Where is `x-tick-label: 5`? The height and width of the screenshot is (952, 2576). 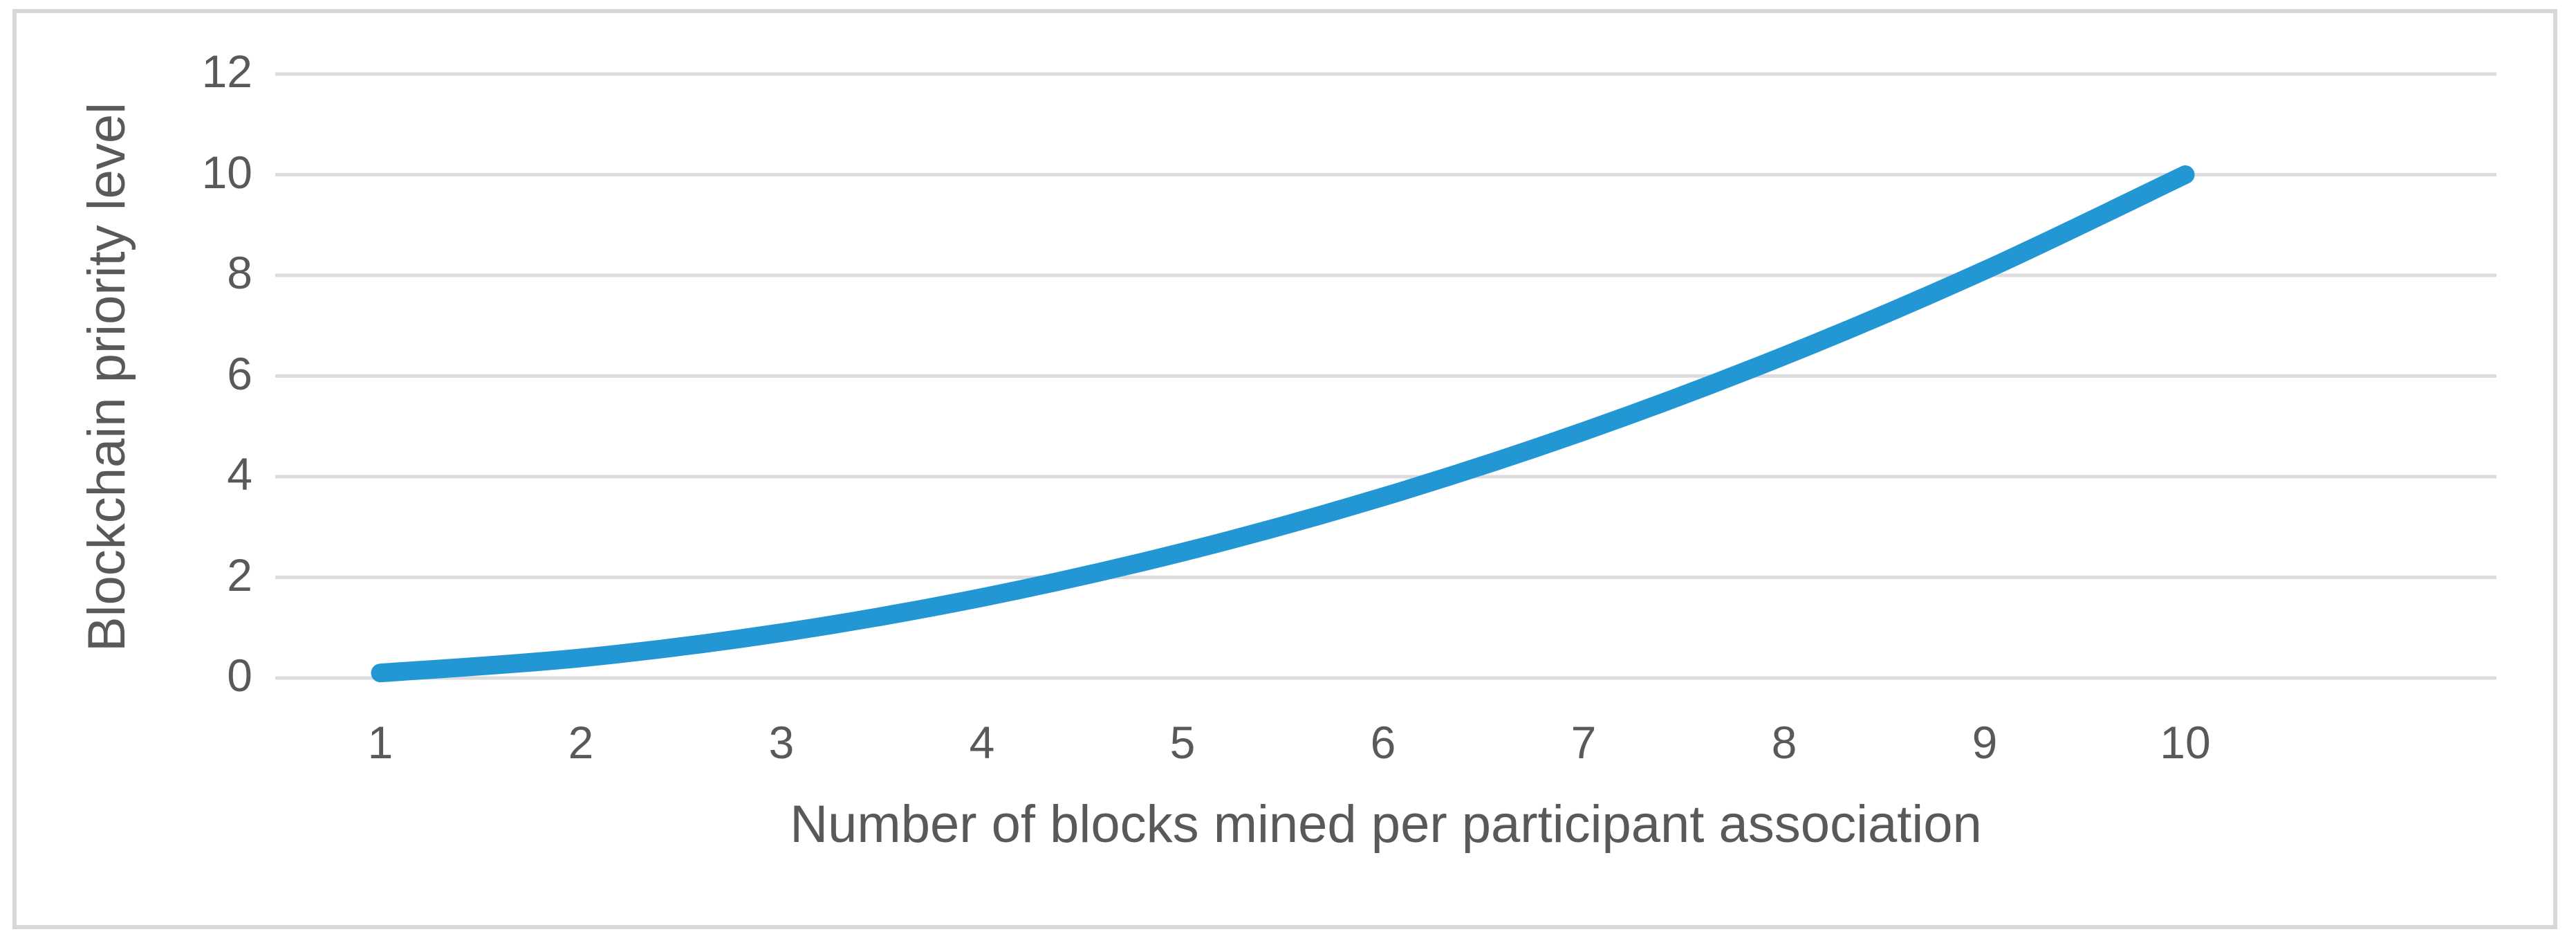
x-tick-label: 5 is located at coordinates (1182, 742).